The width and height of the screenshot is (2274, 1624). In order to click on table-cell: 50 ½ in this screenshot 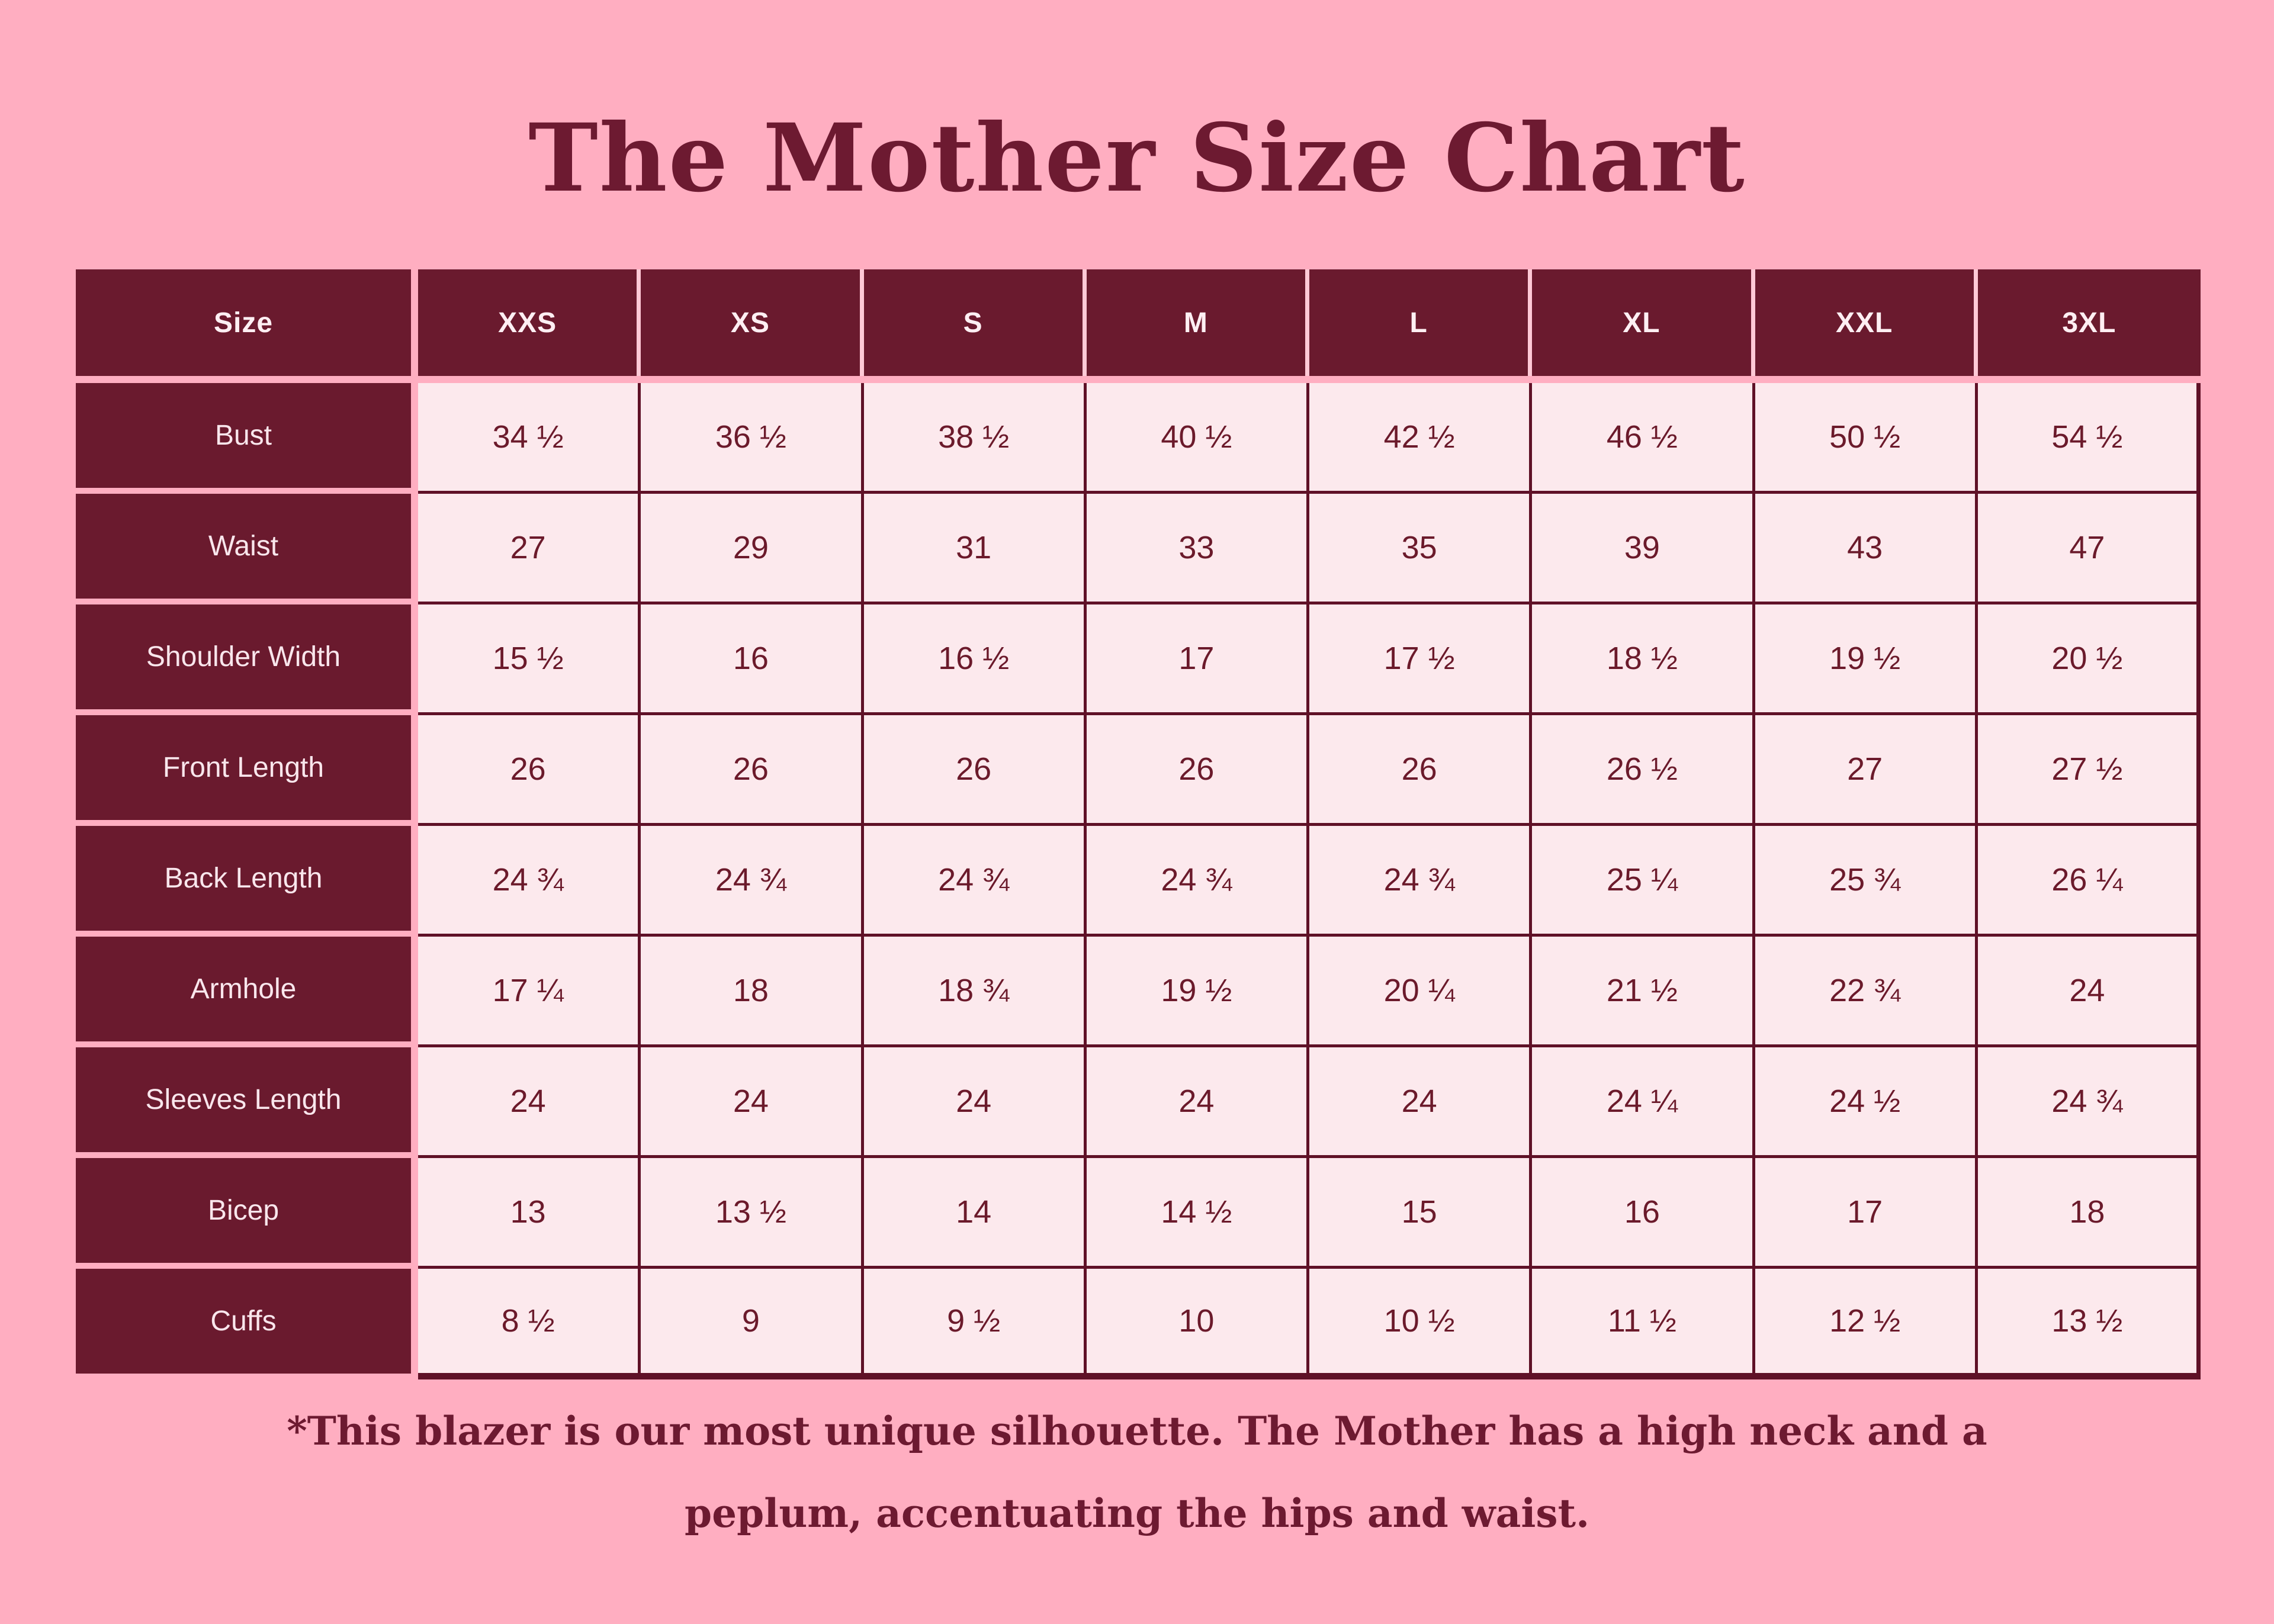, I will do `click(1866, 438)`.